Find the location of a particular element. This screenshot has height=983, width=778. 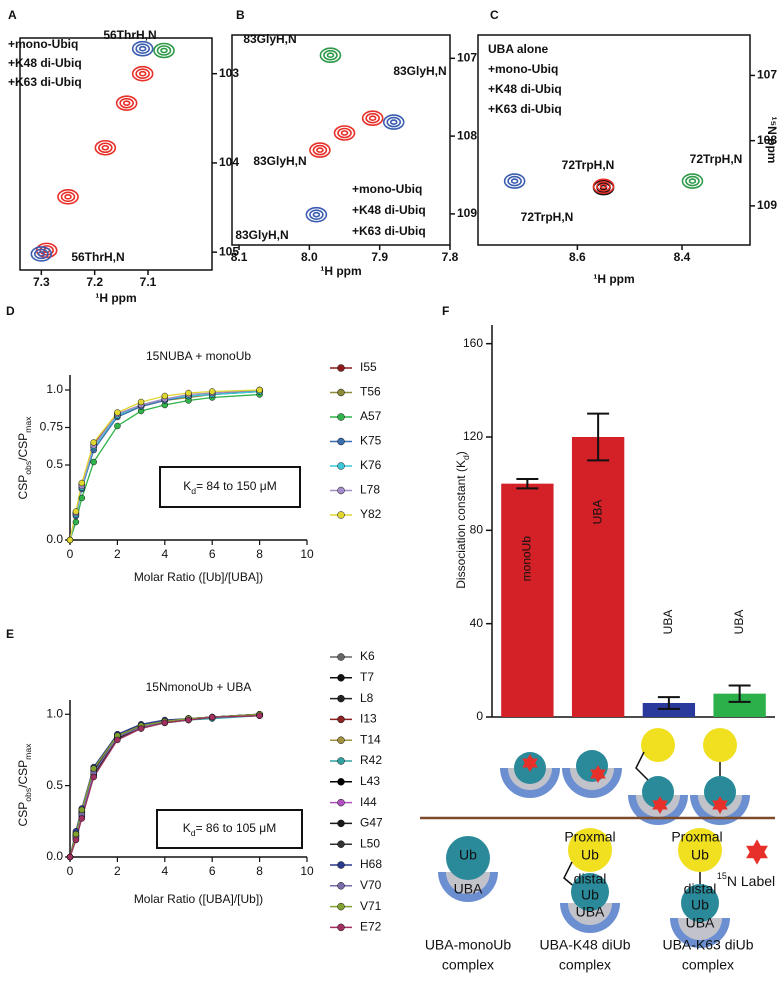

legend-label: E72 is located at coordinates (371, 927).